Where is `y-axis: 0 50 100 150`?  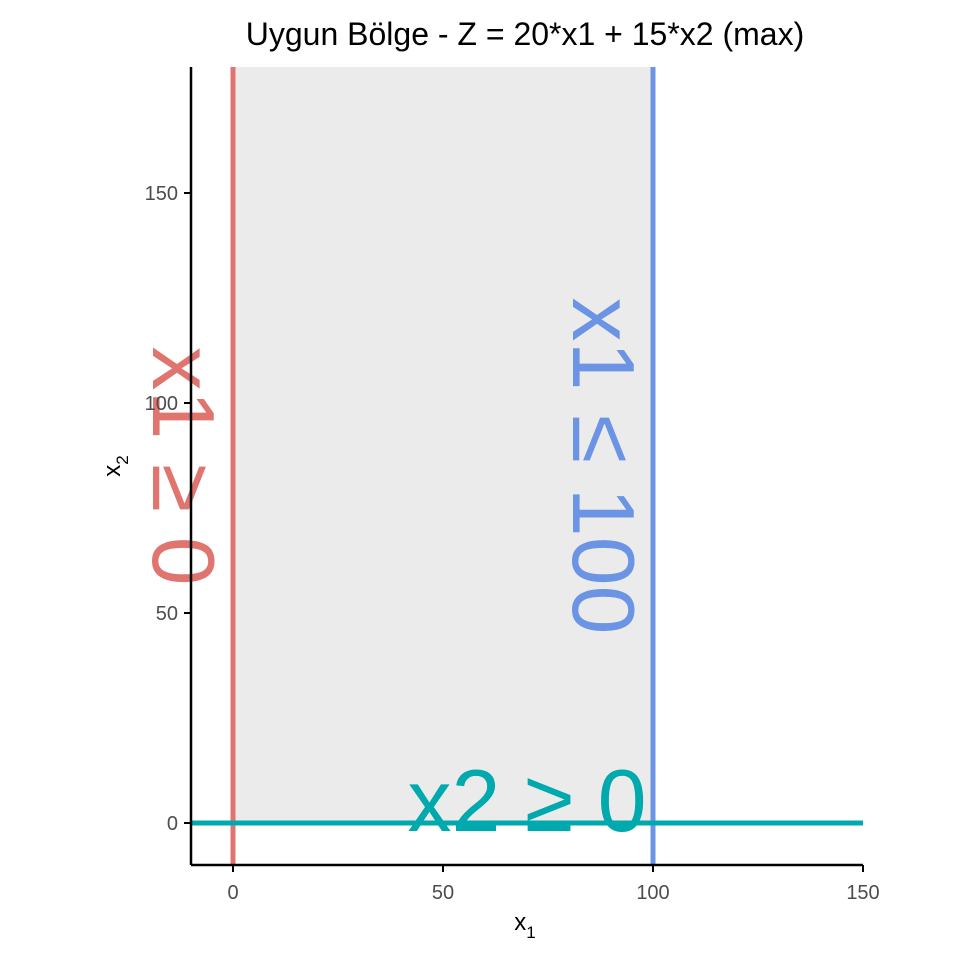
y-axis: 0 50 100 150 is located at coordinates (169, 466).